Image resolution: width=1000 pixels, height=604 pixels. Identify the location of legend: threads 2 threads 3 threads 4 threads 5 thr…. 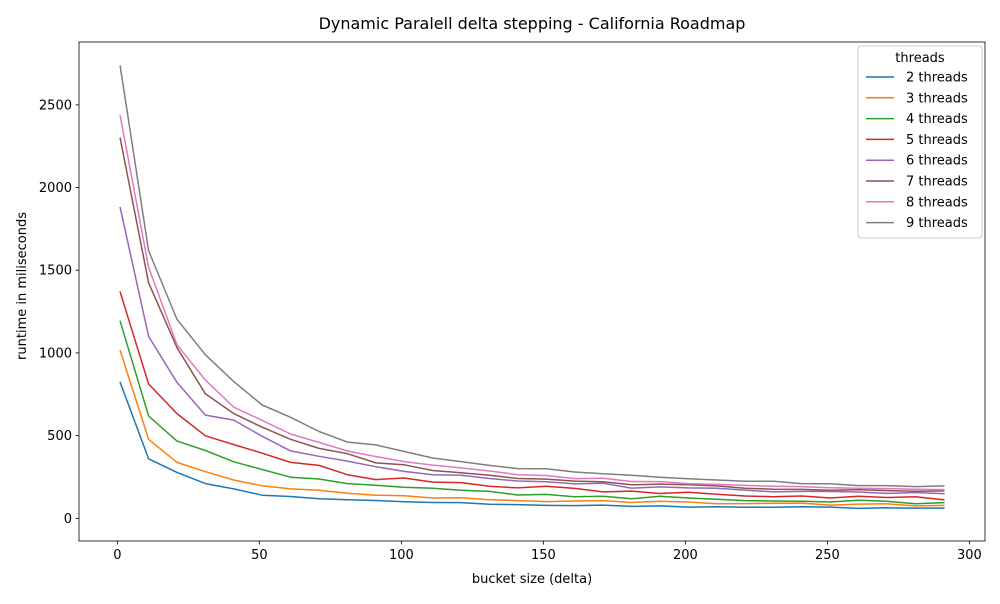
(920, 142).